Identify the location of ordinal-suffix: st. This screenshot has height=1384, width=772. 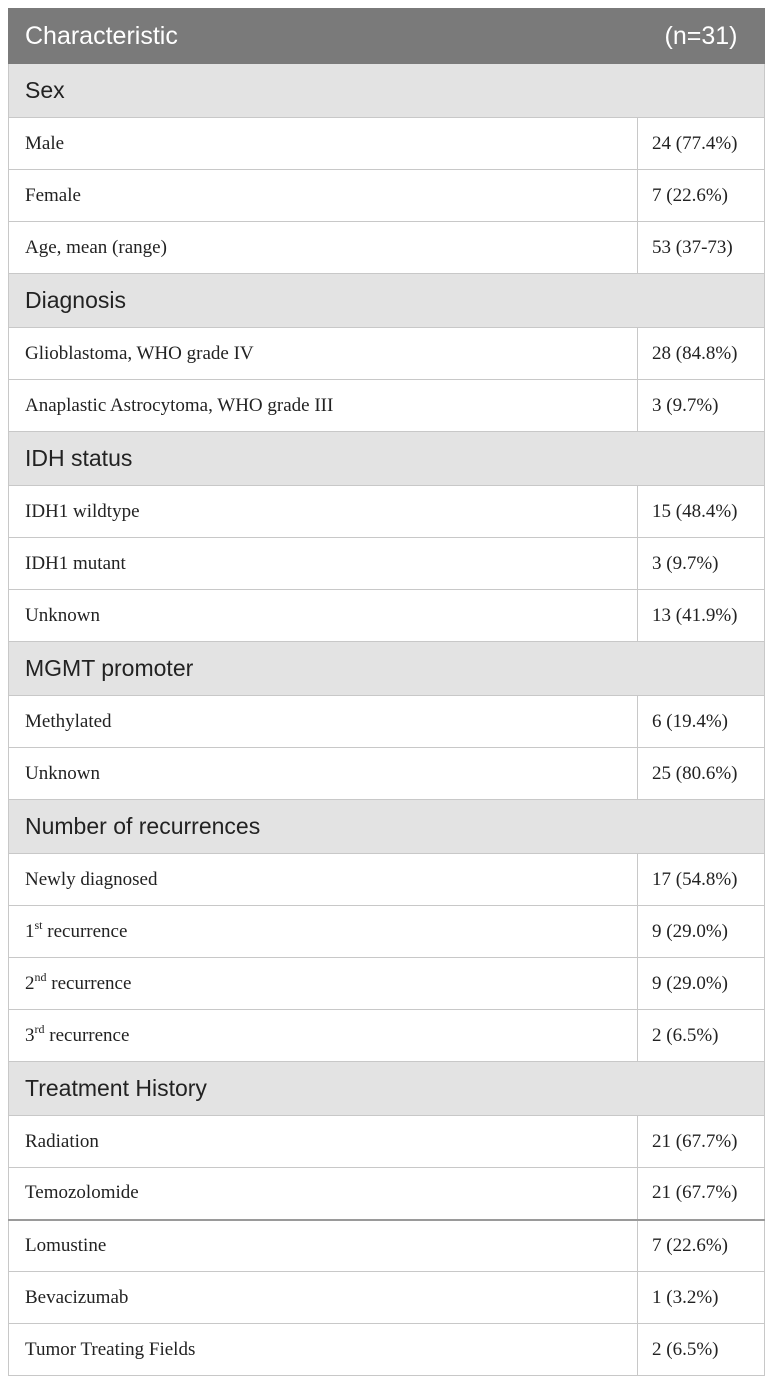
(38, 924).